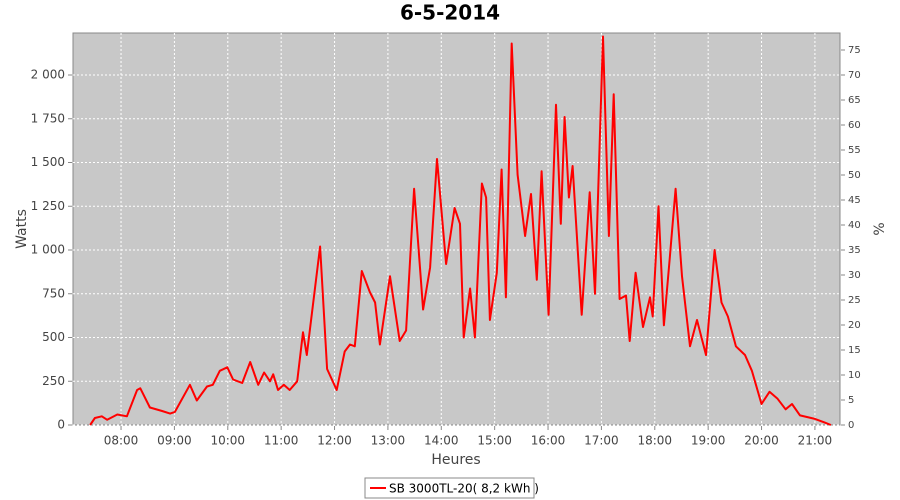  I want to click on y-tick-label: 1 250, so click(48, 206).